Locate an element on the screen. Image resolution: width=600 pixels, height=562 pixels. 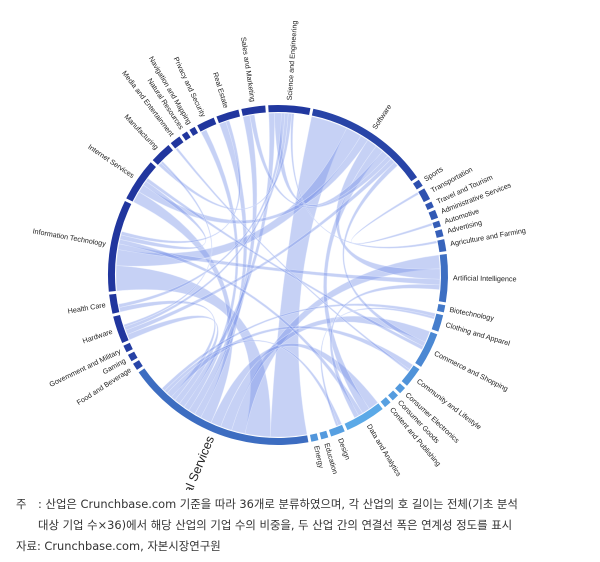
chord-software-sales-and-marketing is located at coordinates (320, 161).